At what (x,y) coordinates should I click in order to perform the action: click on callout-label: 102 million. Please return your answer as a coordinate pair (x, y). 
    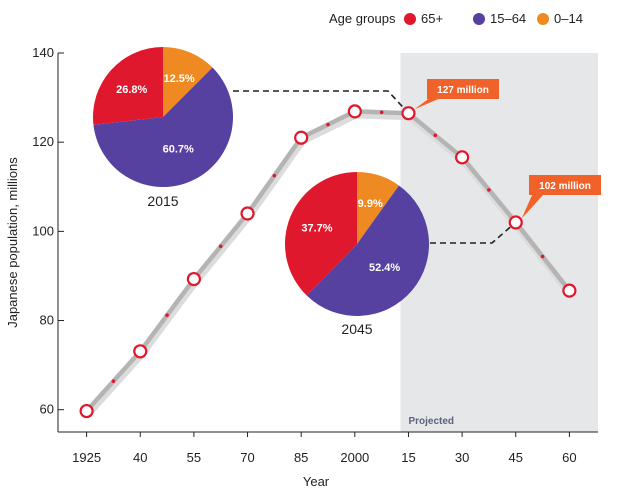
    Looking at the image, I should click on (565, 186).